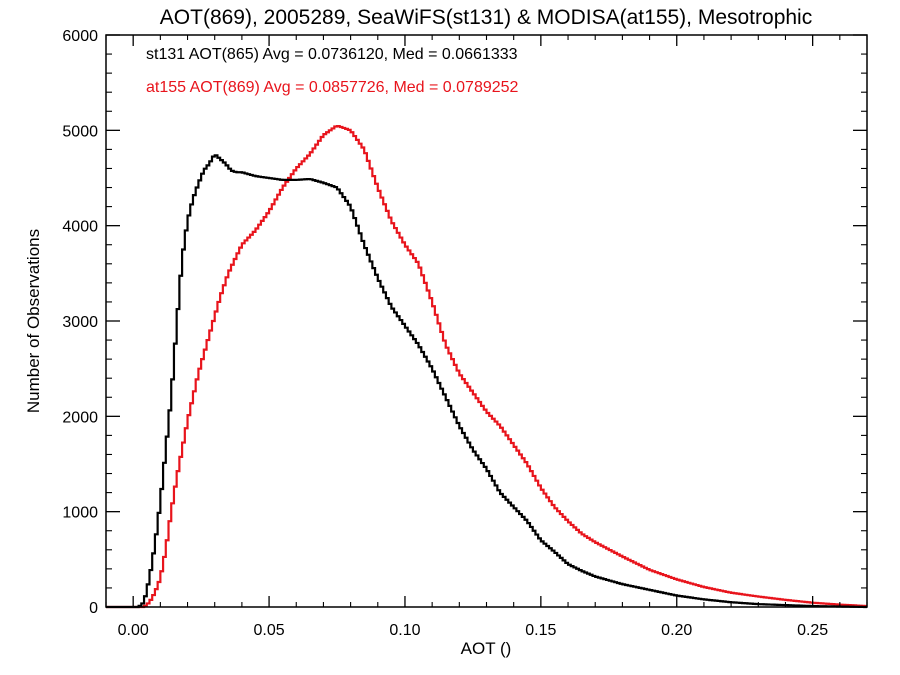  What do you see at coordinates (812, 630) in the screenshot?
I see `x-tick-label: 0.25` at bounding box center [812, 630].